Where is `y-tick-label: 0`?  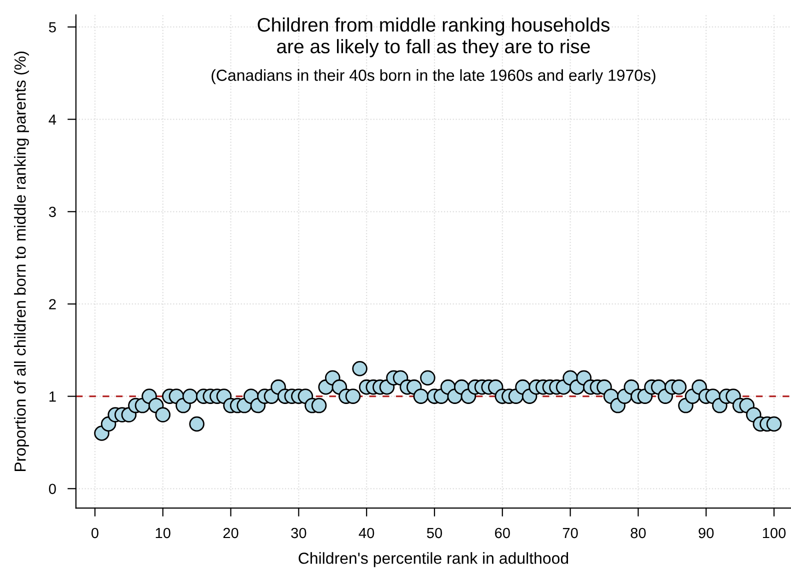 y-tick-label: 0 is located at coordinates (52, 489).